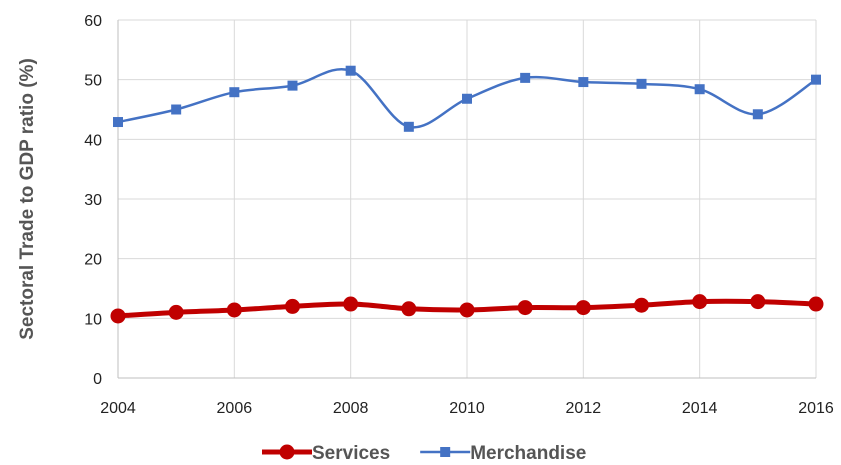 Image resolution: width=841 pixels, height=465 pixels. What do you see at coordinates (816, 408) in the screenshot?
I see `x-tick-label: 2016` at bounding box center [816, 408].